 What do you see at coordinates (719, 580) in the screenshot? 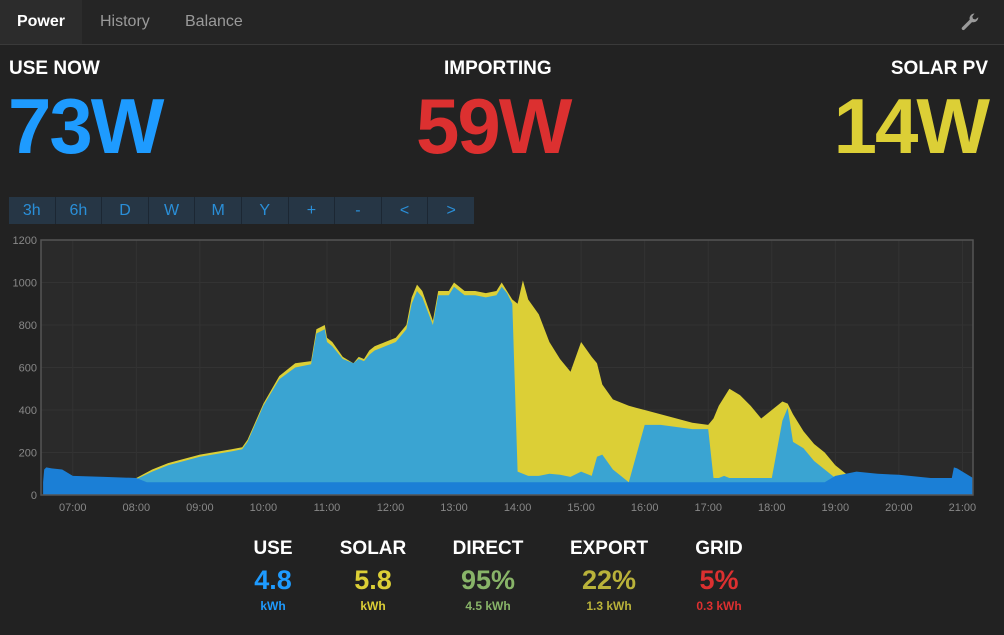
I see `summary-grid-value: 5%` at bounding box center [719, 580].